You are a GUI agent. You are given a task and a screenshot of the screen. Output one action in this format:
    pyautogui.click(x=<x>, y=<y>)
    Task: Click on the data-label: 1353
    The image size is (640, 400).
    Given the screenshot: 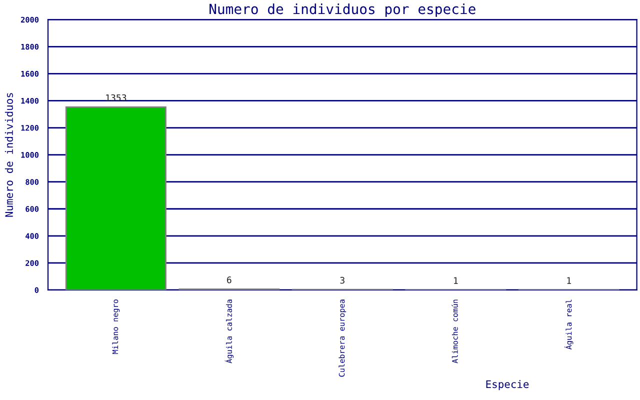 What is the action you would take?
    pyautogui.click(x=116, y=98)
    